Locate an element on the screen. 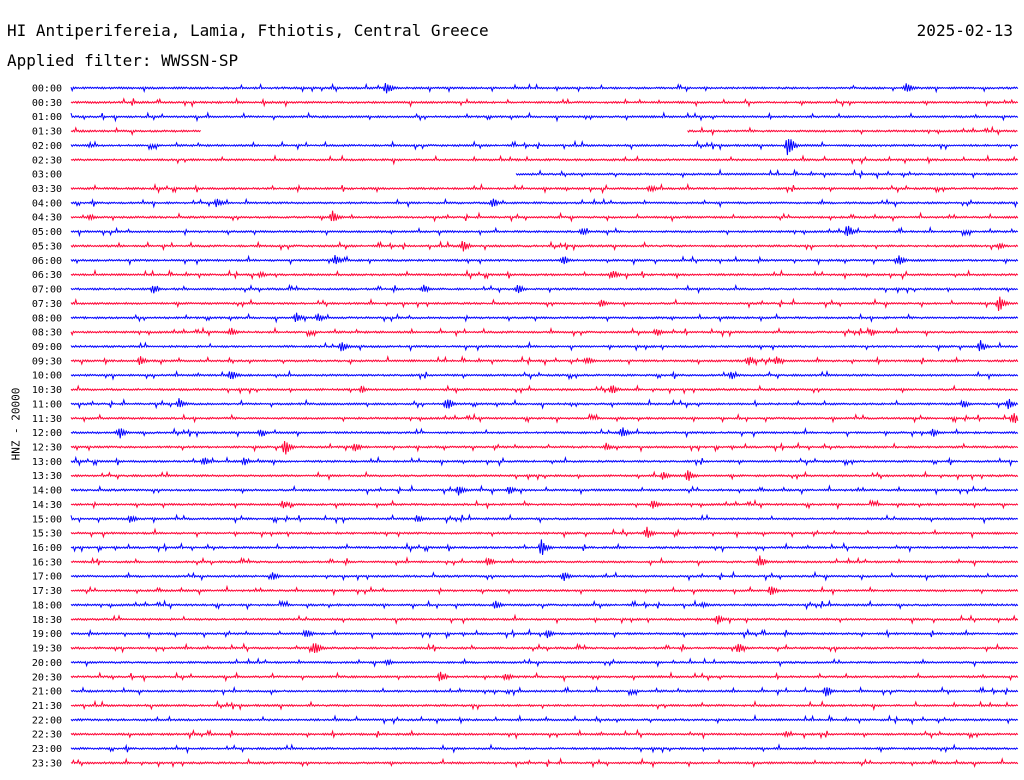  time-label: 09:00 is located at coordinates (47, 347).